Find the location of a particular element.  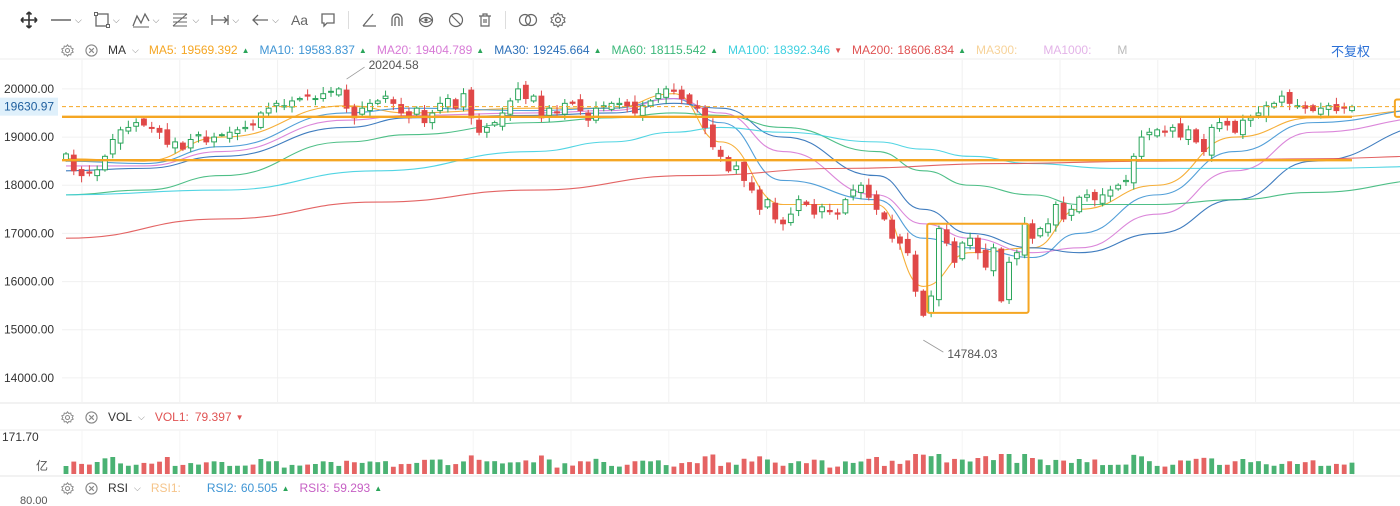

pattern-tool-button: ⌵ is located at coordinates (146, 20).